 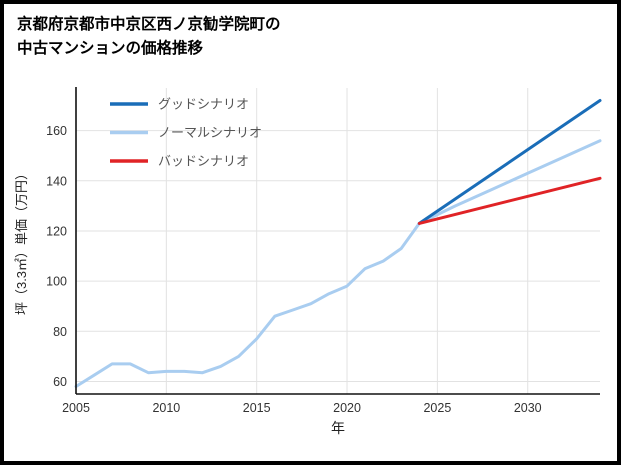 I want to click on y-tick-label: 80, so click(x=60, y=332).